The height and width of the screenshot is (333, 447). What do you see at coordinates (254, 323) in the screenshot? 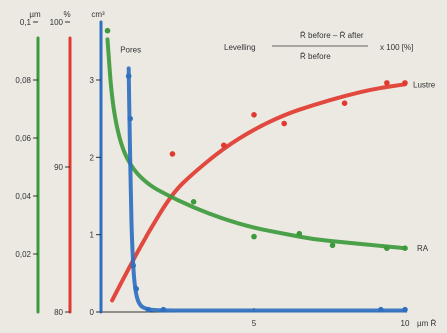
I see `x-tick-label: 5` at bounding box center [254, 323].